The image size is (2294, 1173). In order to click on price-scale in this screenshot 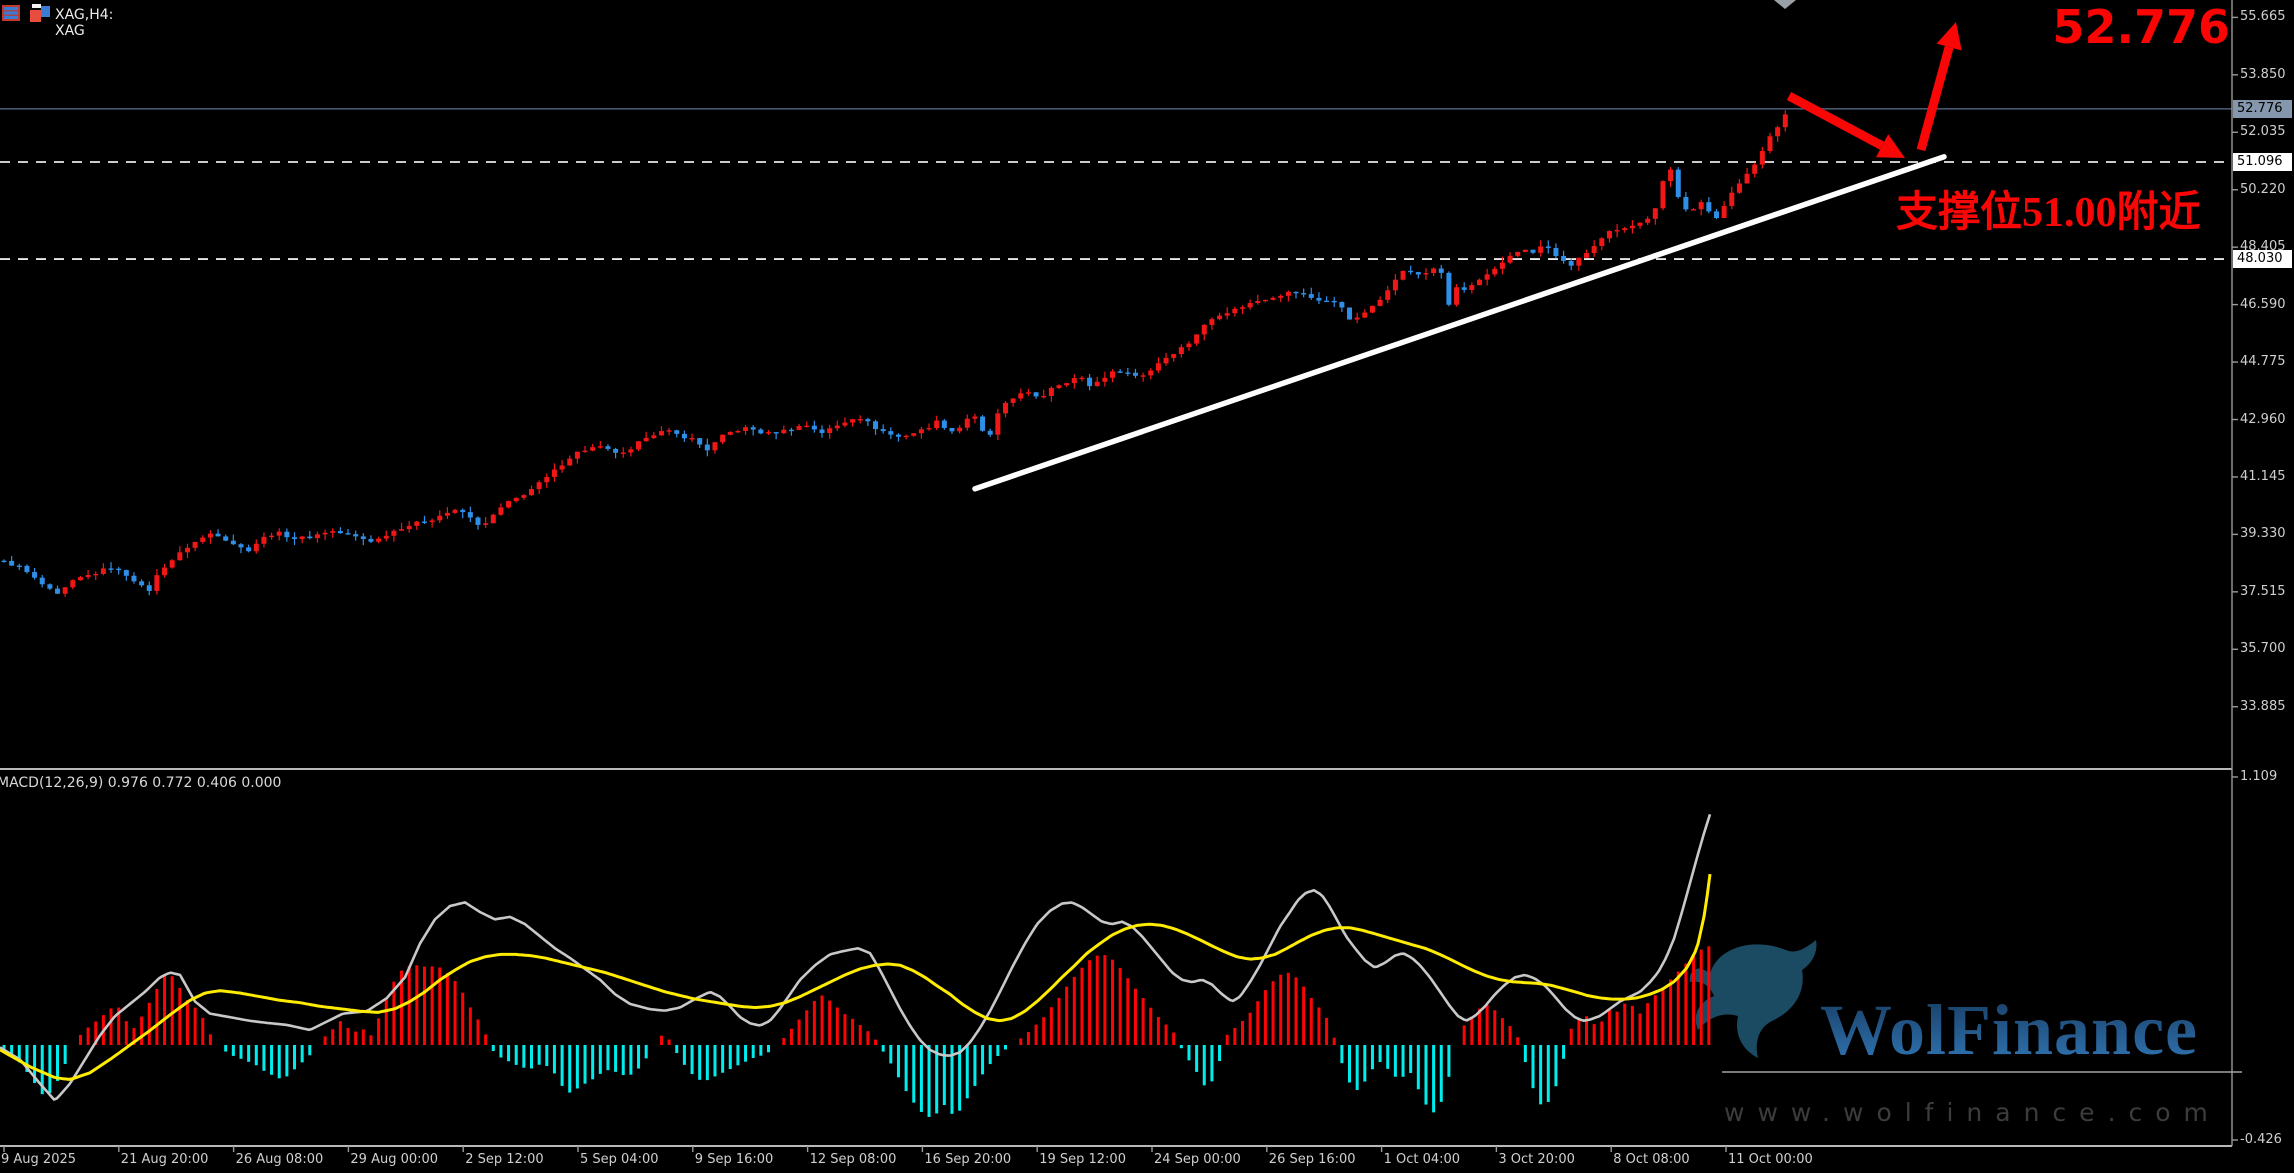, I will do `click(2263, 573)`.